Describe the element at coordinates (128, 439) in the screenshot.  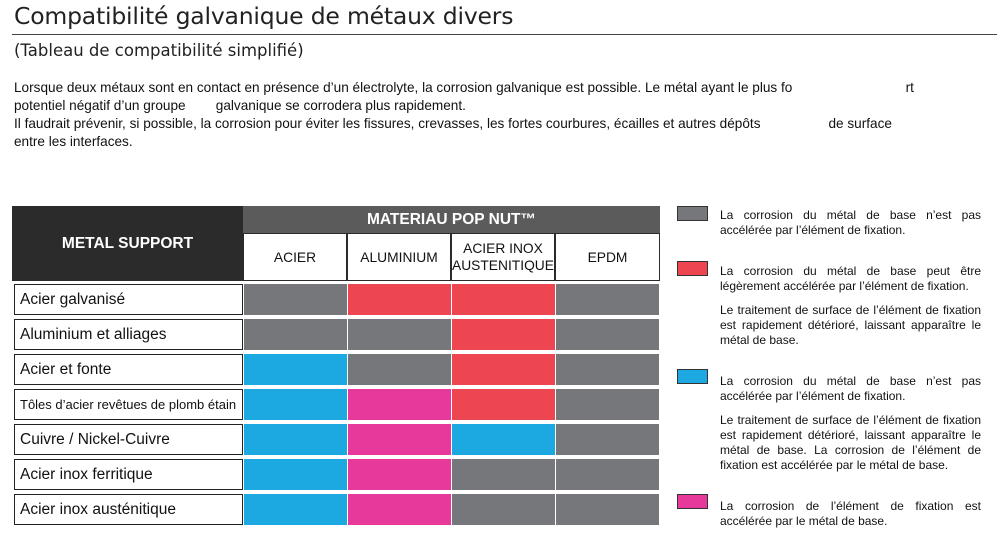
I see `row-label: Cuivre / Nickel-Cuivre` at that location.